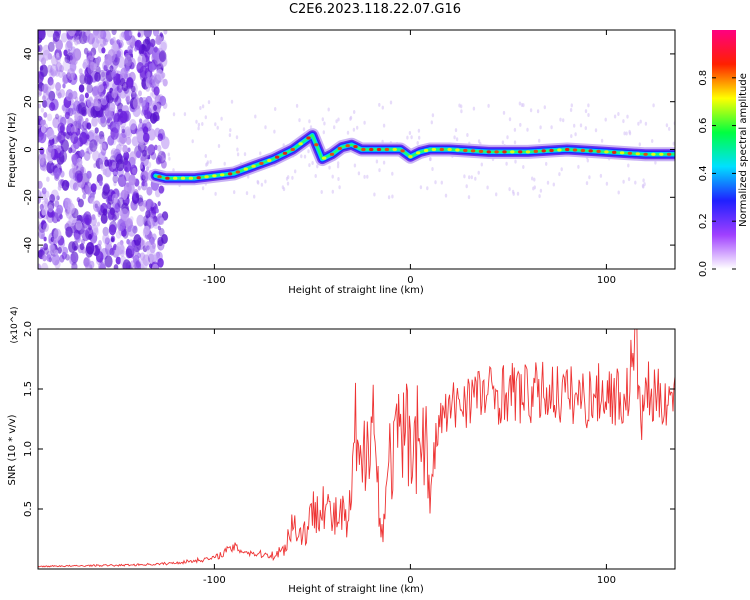  I want to click on spectrogram-ylabel: Frequency (Hz), so click(12, 150).